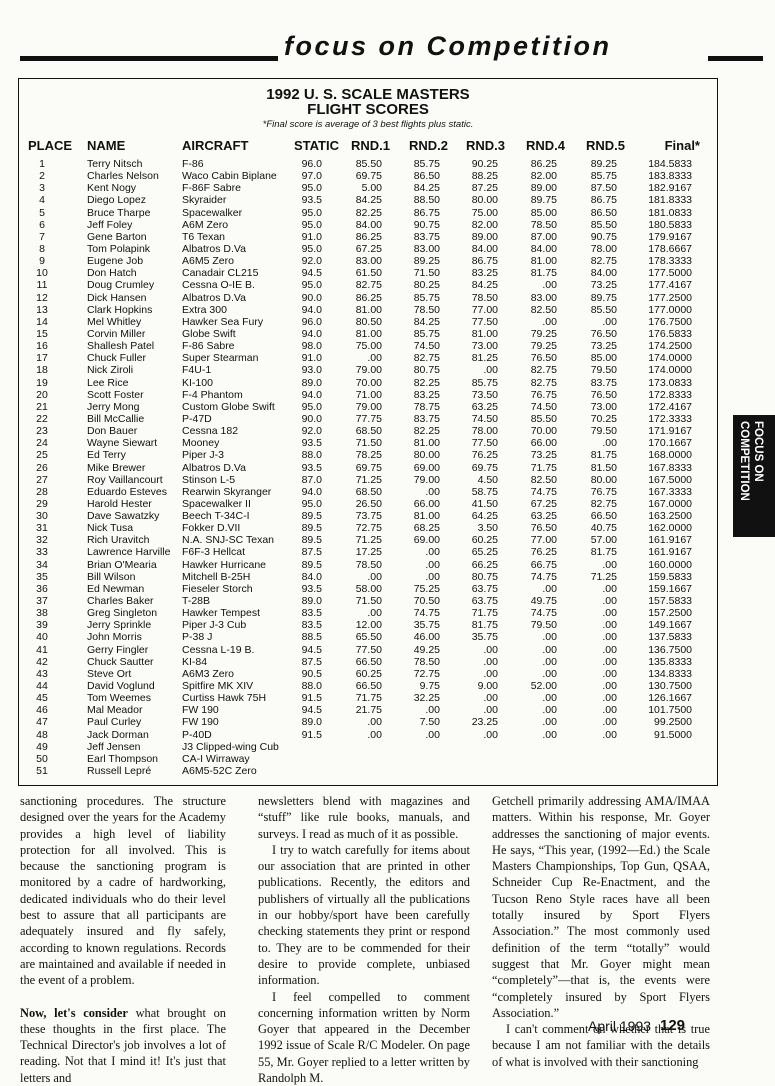 The image size is (775, 1086). What do you see at coordinates (670, 431) in the screenshot?
I see `table-cell: 171.9167` at bounding box center [670, 431].